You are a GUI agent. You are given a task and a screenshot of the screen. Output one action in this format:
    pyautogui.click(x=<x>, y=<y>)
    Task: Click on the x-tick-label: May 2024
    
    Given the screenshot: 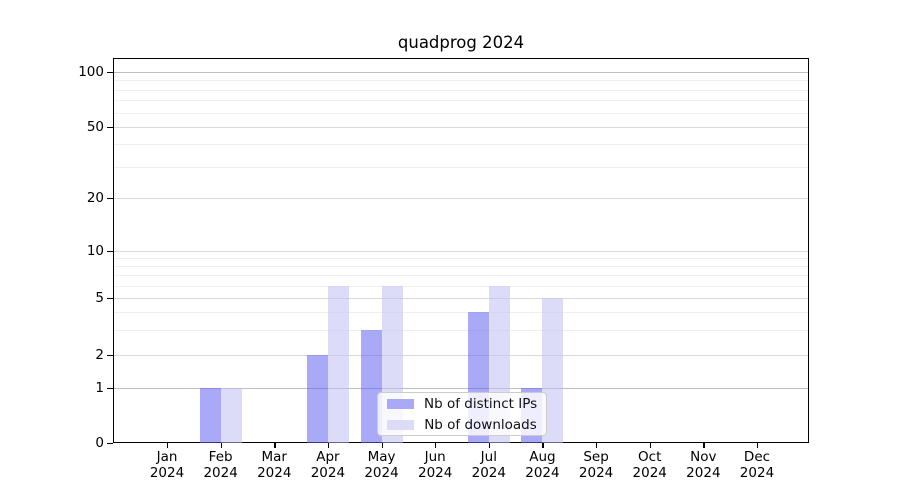 What is the action you would take?
    pyautogui.click(x=381, y=465)
    